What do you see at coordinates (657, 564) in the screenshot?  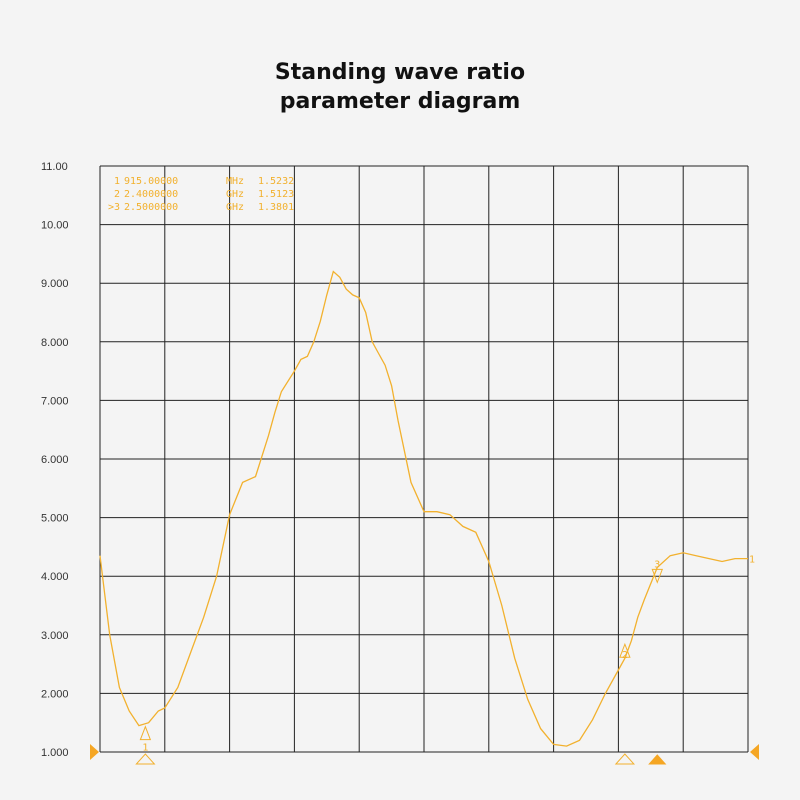 I see `marker-3-label: 3` at bounding box center [657, 564].